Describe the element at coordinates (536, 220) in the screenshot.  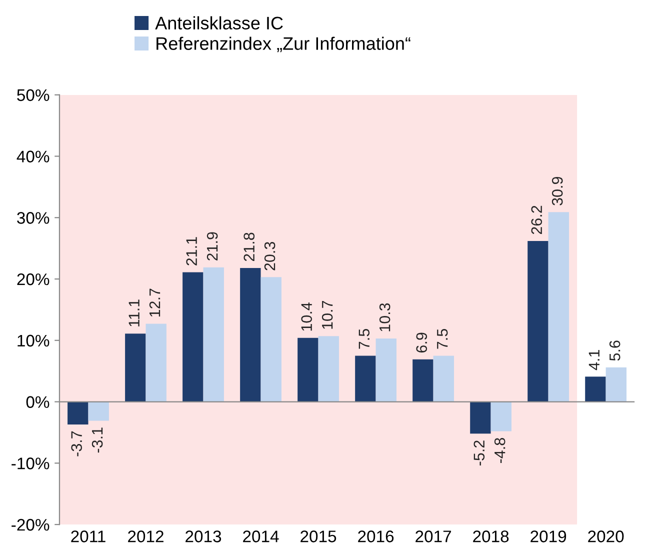
I see `data-label: 26.2` at that location.